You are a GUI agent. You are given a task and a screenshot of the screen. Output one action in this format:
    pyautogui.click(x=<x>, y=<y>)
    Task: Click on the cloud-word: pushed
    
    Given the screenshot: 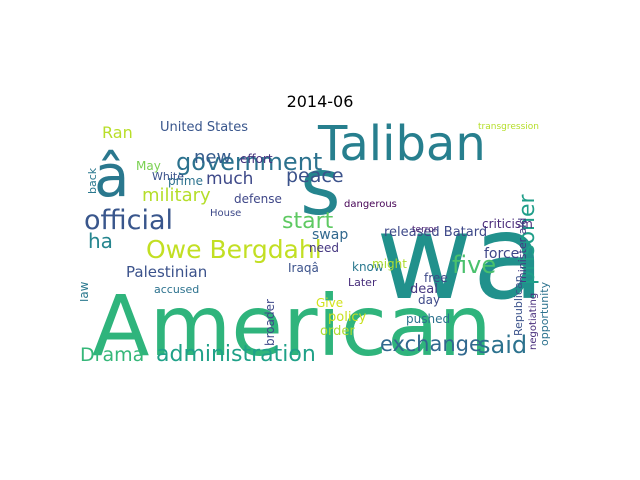 What is the action you would take?
    pyautogui.click(x=428, y=319)
    